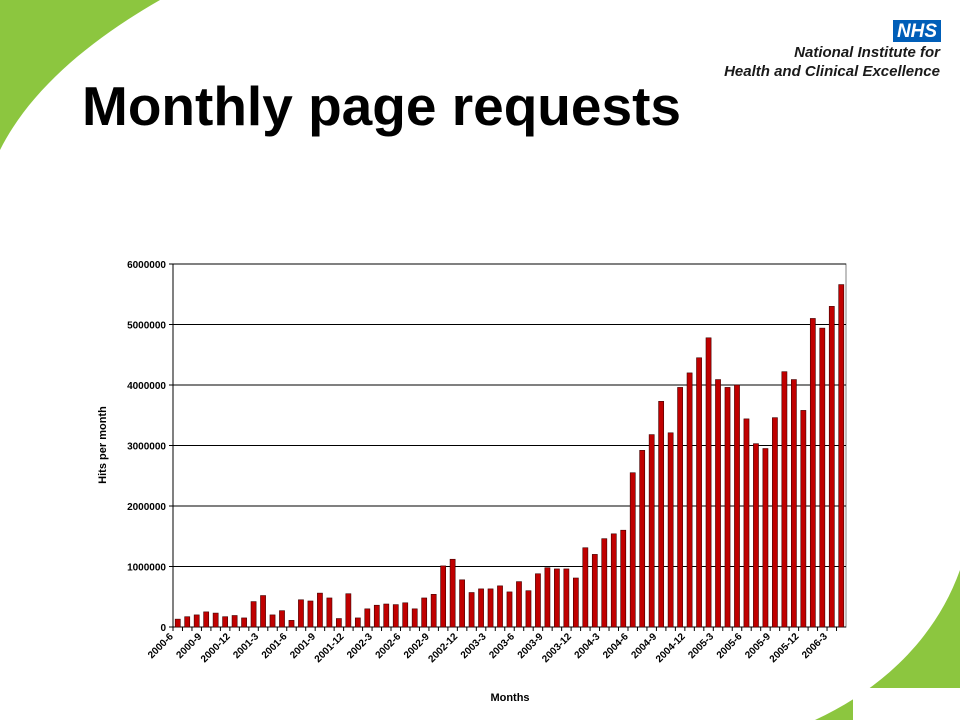  What do you see at coordinates (146, 447) in the screenshot?
I see `y-tick-label: 3000000` at bounding box center [146, 447].